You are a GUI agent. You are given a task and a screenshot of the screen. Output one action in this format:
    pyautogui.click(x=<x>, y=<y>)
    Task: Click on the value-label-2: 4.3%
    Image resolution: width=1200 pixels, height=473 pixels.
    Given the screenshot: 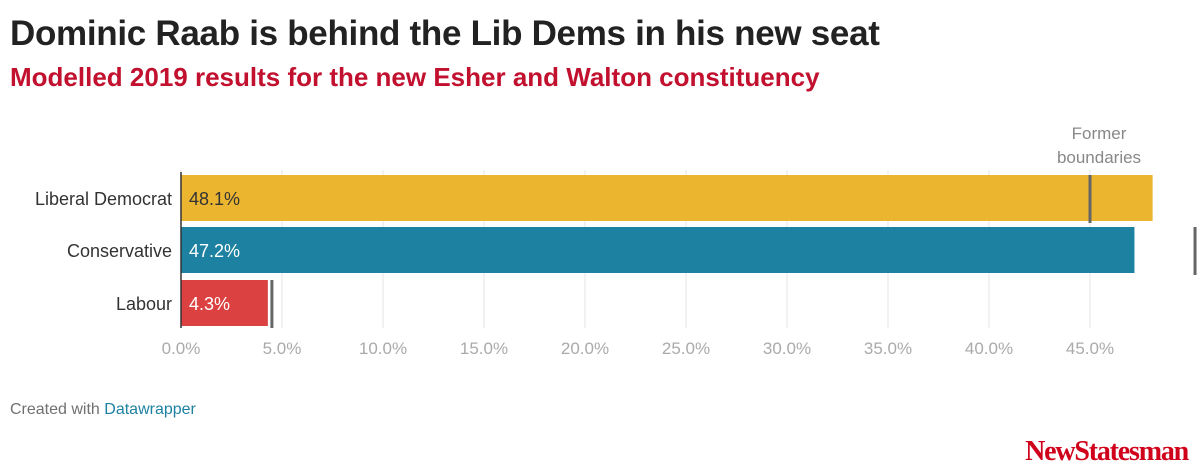 What is the action you would take?
    pyautogui.click(x=209, y=304)
    